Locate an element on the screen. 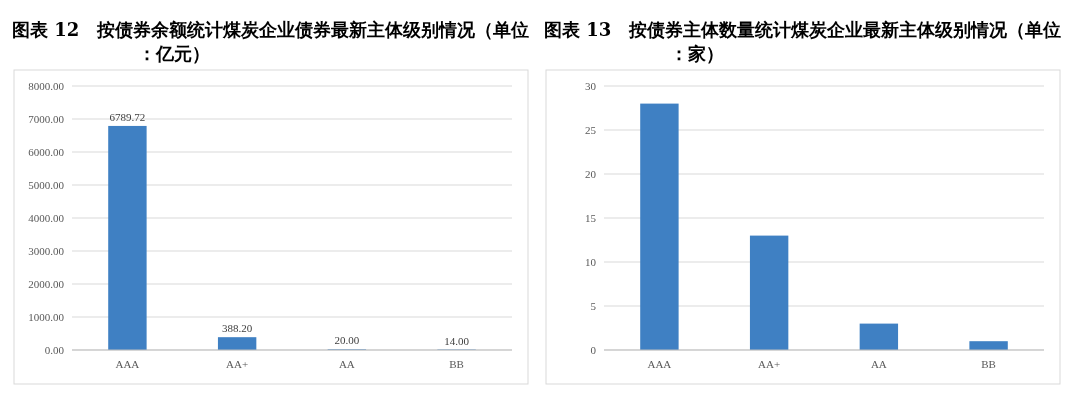 This screenshot has width=1080, height=400. y-tick-label: 7000.00 is located at coordinates (46, 118).